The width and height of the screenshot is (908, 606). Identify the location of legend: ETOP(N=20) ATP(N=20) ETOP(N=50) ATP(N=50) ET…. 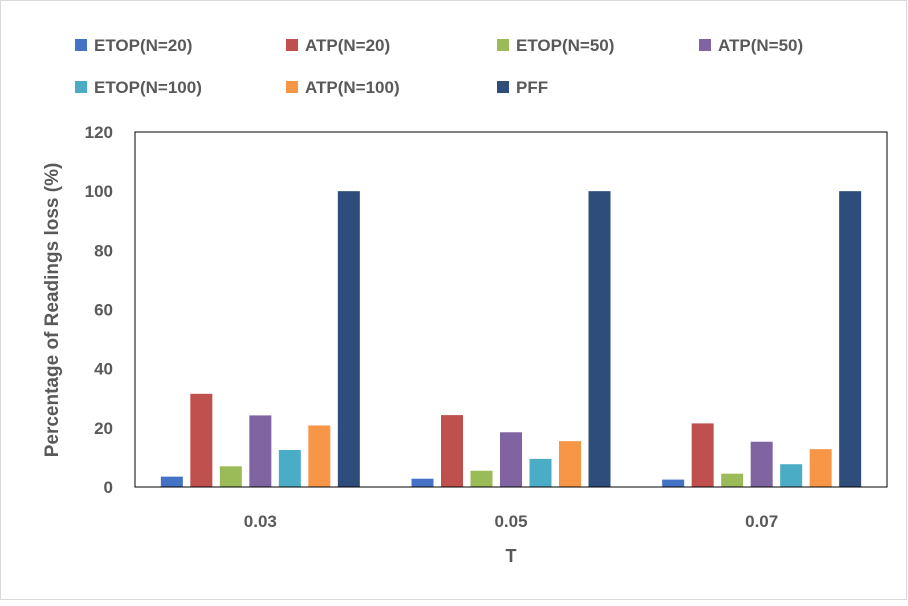
(439, 66).